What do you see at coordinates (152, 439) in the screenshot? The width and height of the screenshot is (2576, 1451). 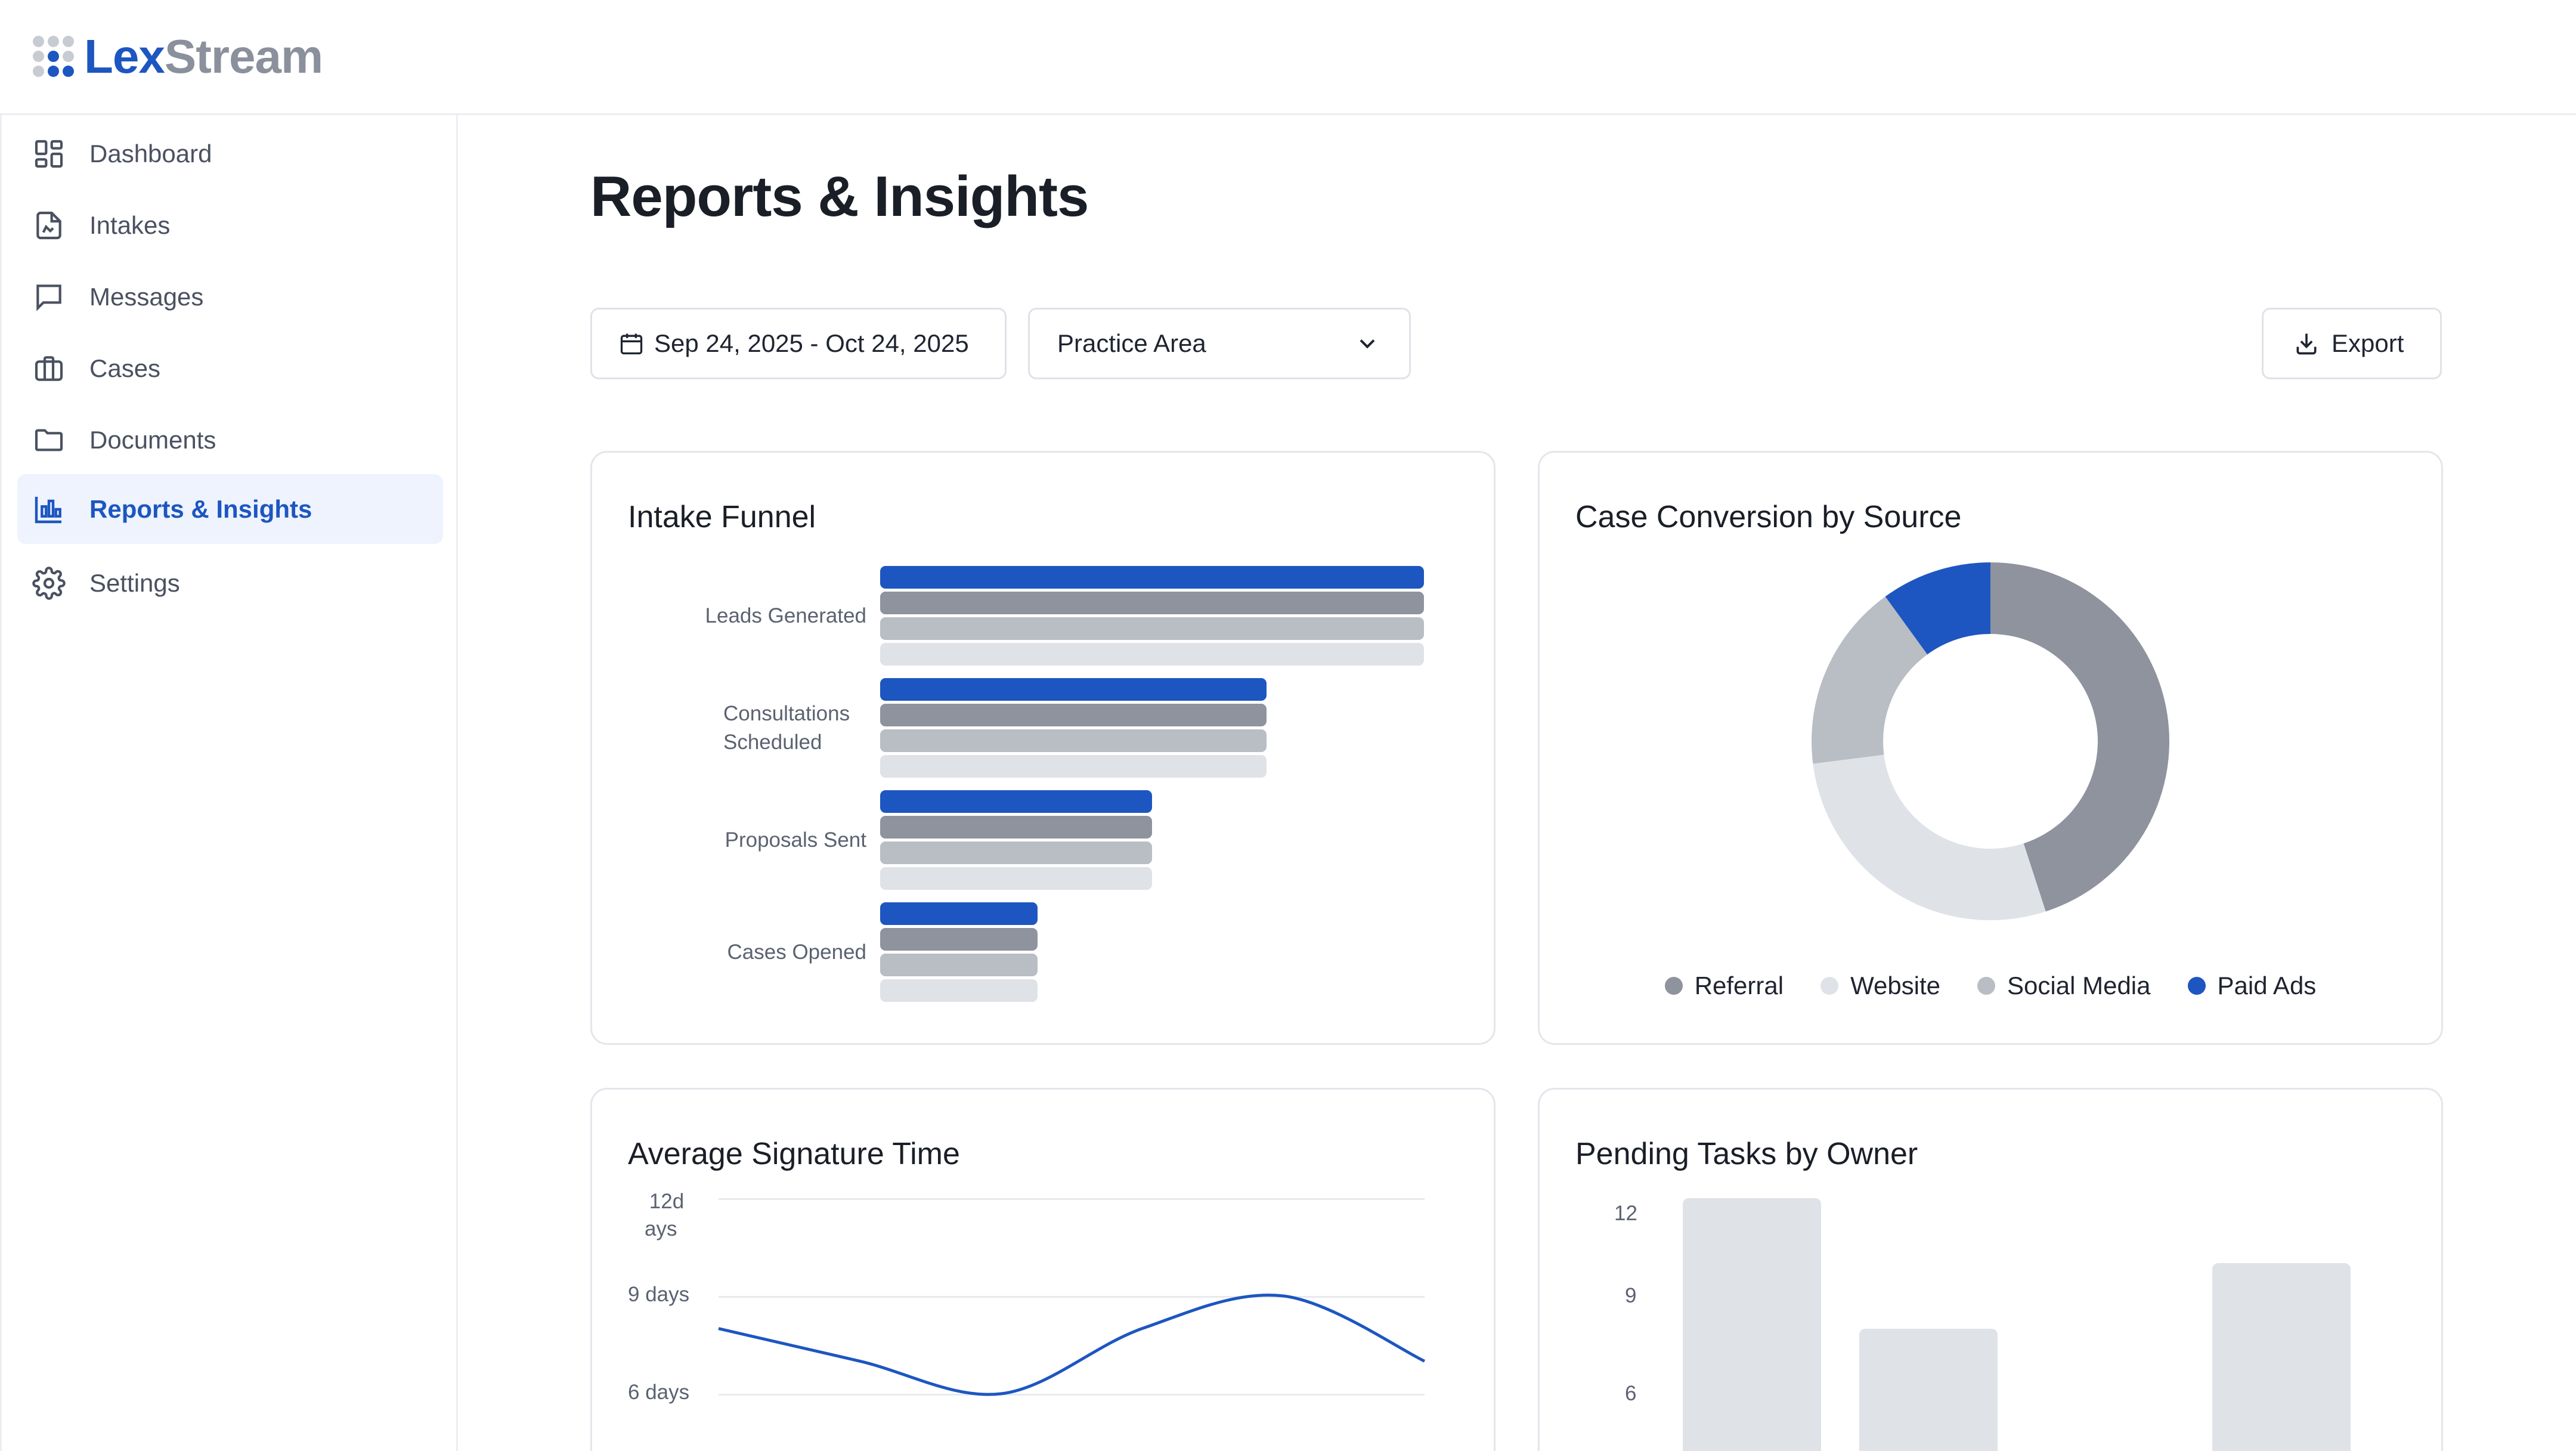 I see `sidebar-item-label: Documents` at bounding box center [152, 439].